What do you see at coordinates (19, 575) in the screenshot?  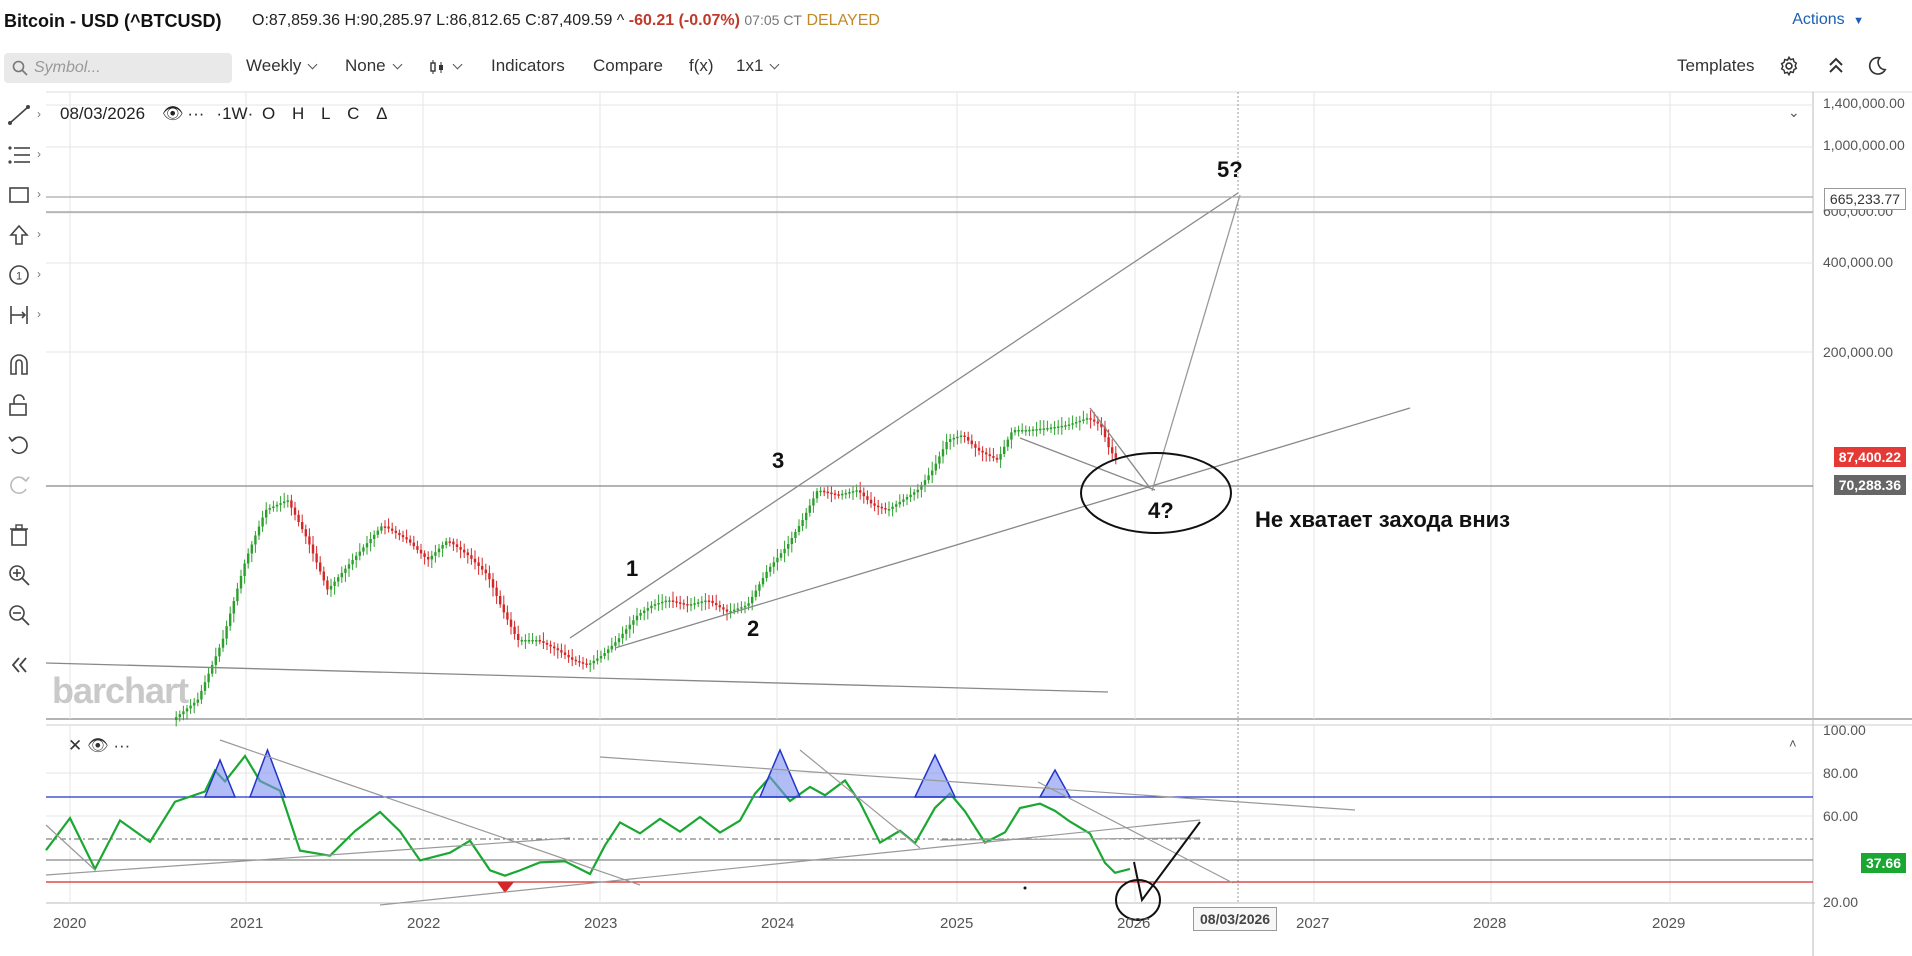 I see `zoom-in-button` at bounding box center [19, 575].